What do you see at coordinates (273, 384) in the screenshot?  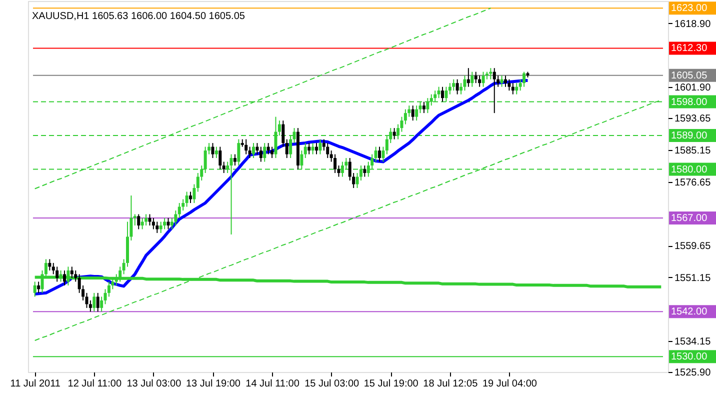 I see `x-tick-label: 14 Jul 11:00` at bounding box center [273, 384].